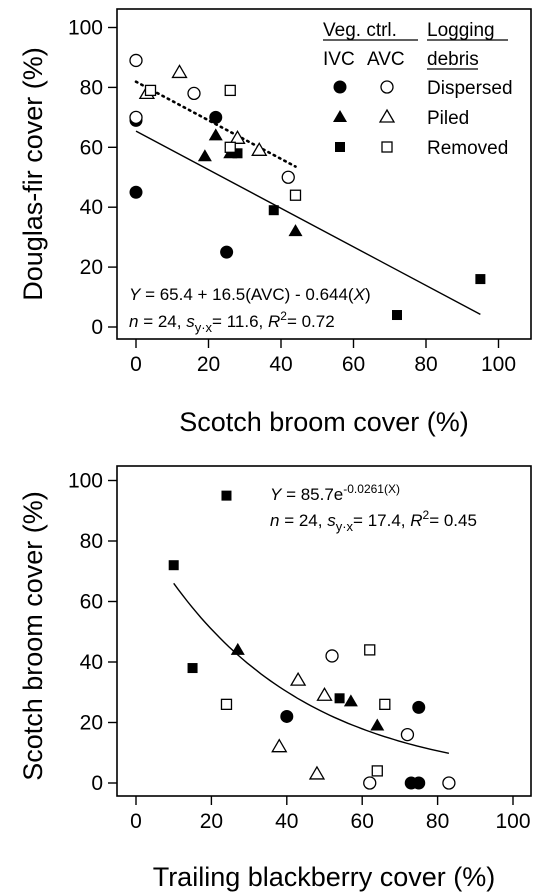 This screenshot has height=894, width=538. Describe the element at coordinates (453, 59) in the screenshot. I see `legend-header-debris: debris` at that location.